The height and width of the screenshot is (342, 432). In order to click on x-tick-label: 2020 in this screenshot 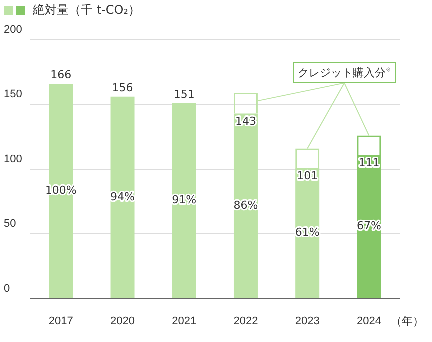, I will do `click(123, 321)`.